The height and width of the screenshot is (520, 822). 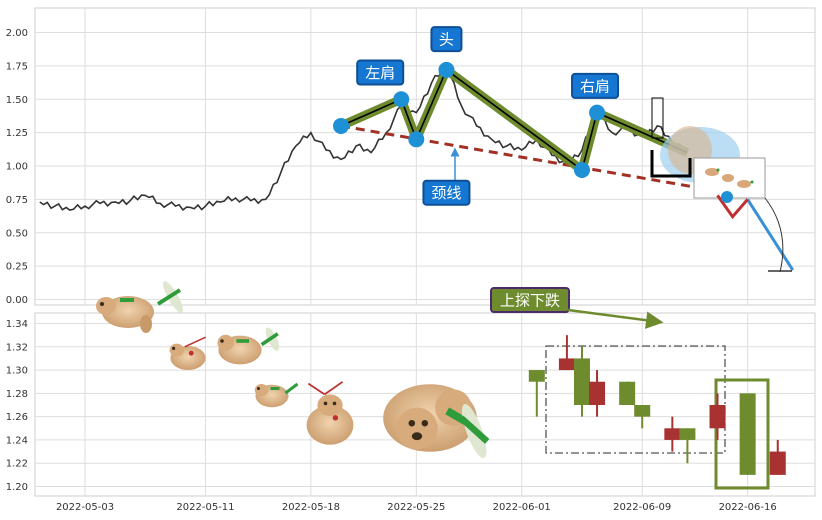 What do you see at coordinates (729, 178) in the screenshot?
I see `thumbnail-dogs` at bounding box center [729, 178].